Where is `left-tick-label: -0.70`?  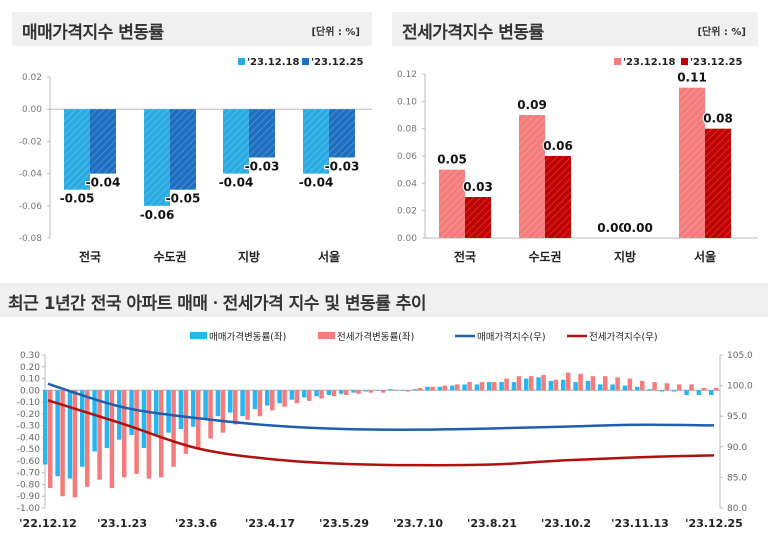 left-tick-label: -0.70 is located at coordinates (29, 474).